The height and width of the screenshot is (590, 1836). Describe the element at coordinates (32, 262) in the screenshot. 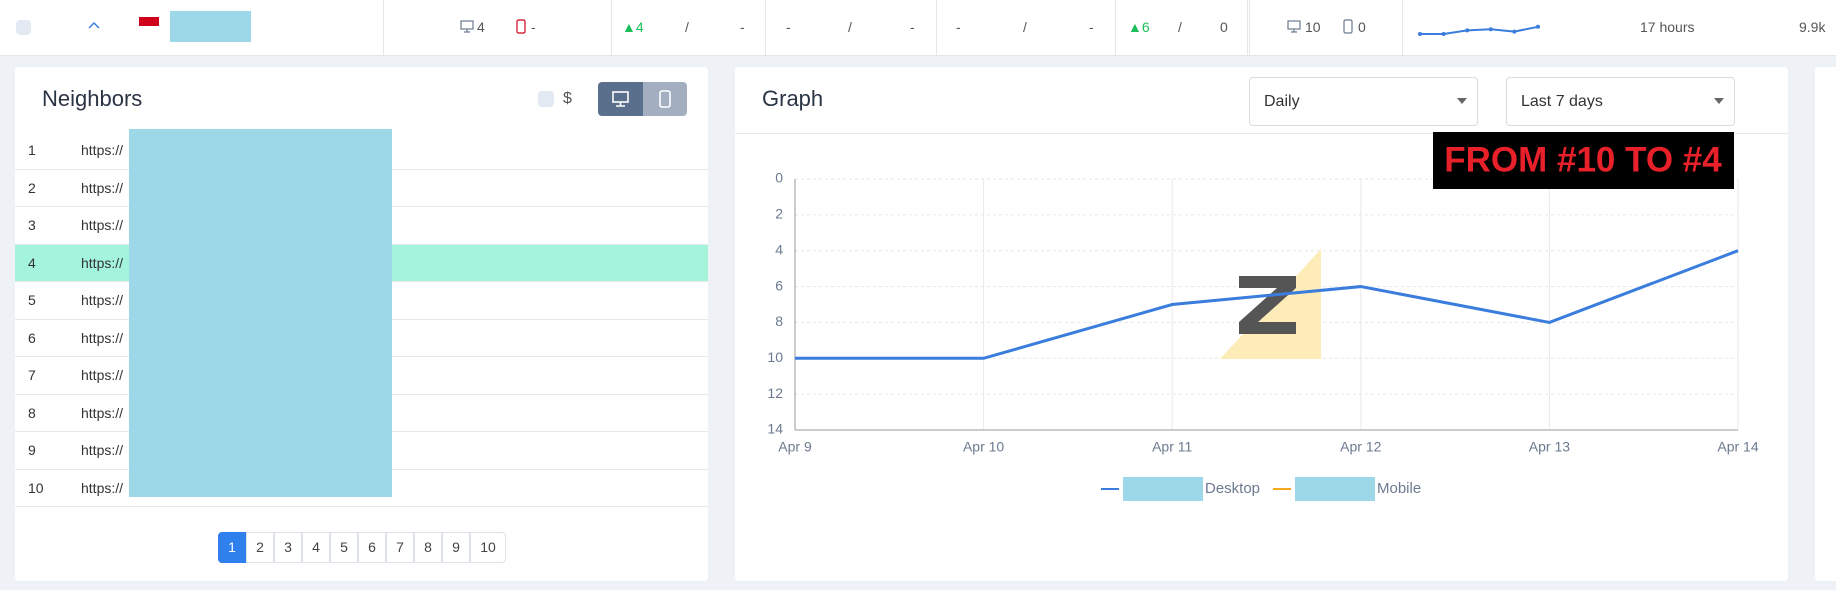

I see `rank: 4` at that location.